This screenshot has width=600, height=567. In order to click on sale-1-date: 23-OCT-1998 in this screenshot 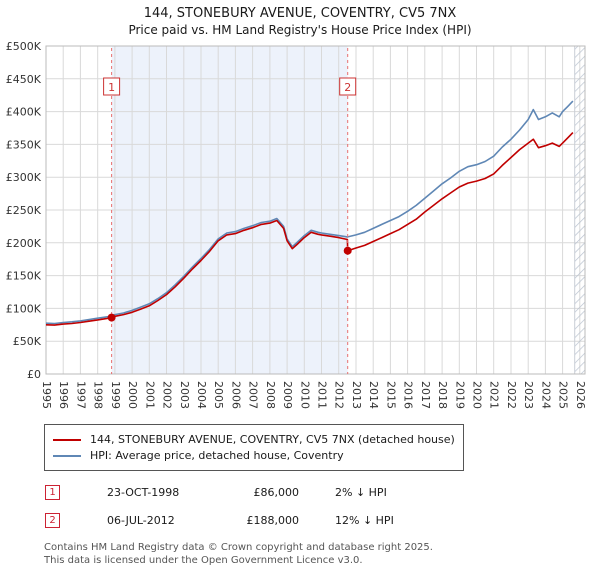, I will do `click(143, 493)`.